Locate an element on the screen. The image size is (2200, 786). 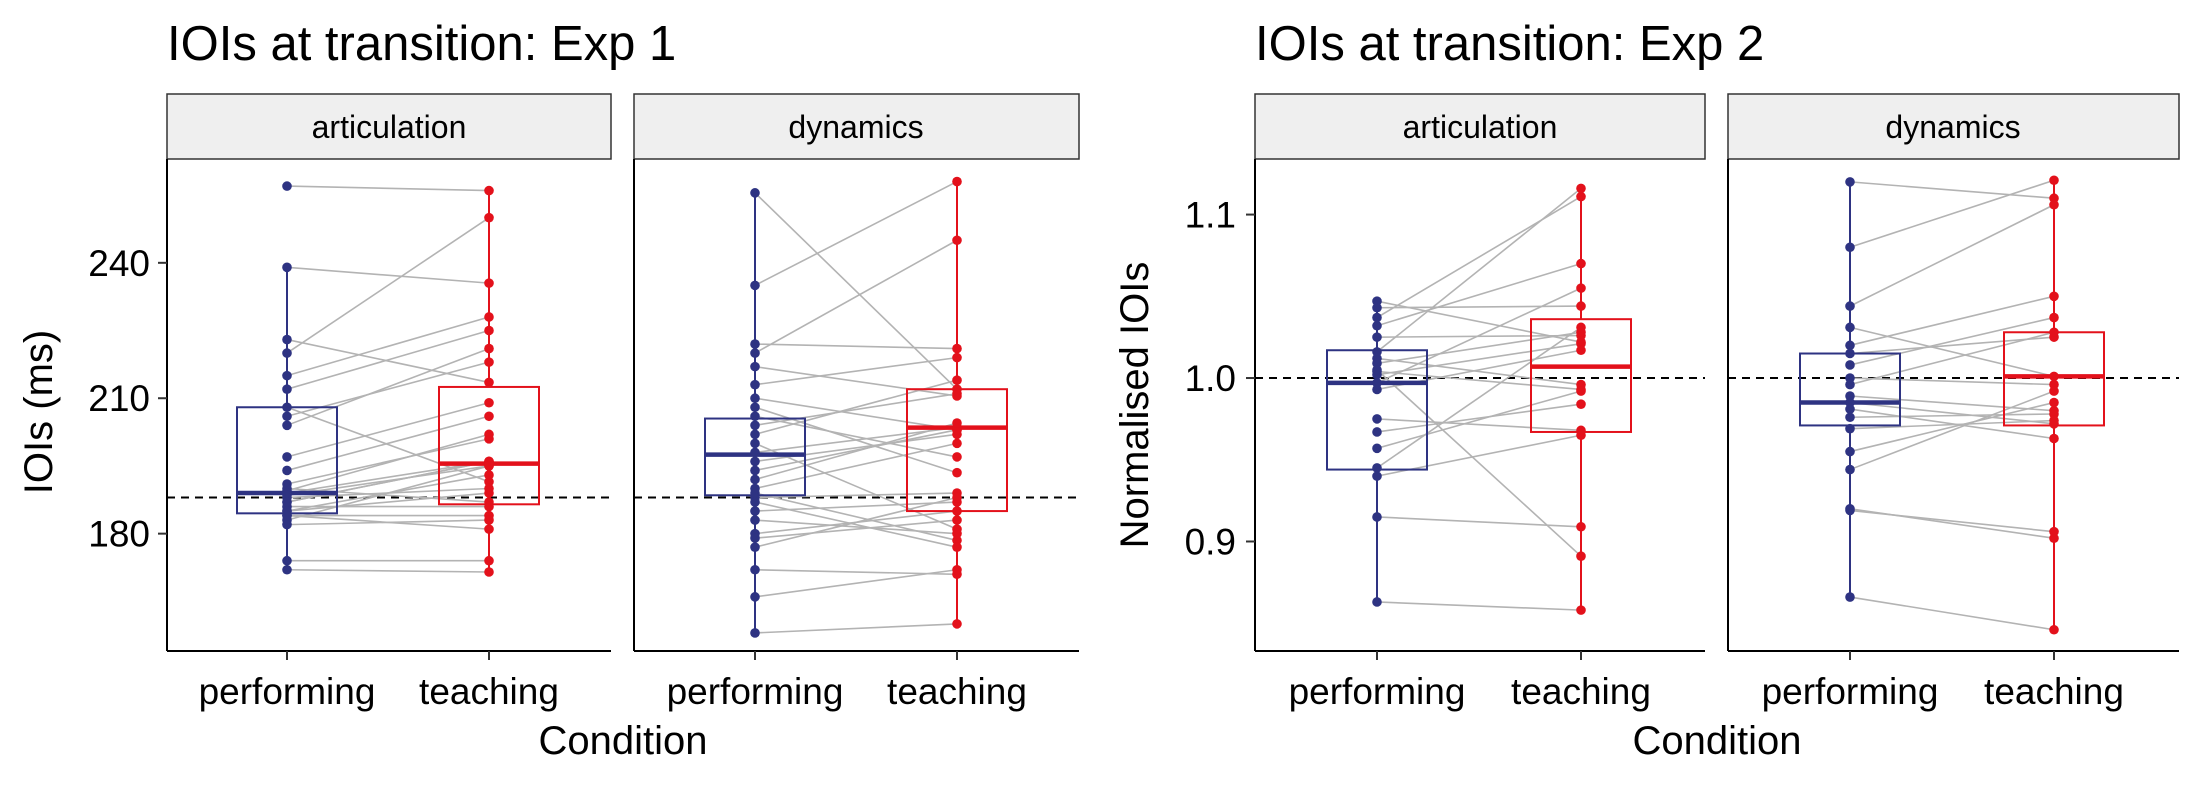
x-tick-label-exp2-dynamics-performing: performing is located at coordinates (1850, 691).